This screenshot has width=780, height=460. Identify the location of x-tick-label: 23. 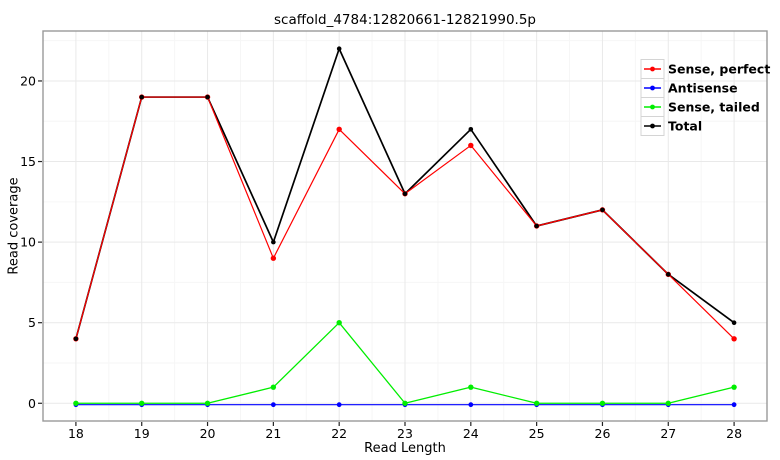
(405, 433).